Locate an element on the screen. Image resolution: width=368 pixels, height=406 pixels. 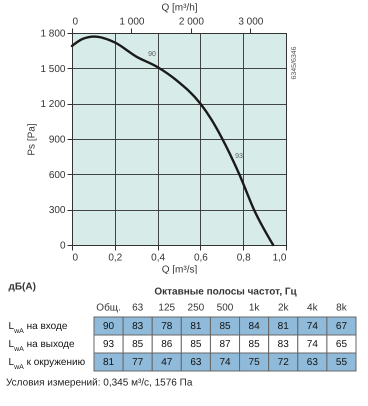
y-tick-label: 1 200 is located at coordinates (53, 104).